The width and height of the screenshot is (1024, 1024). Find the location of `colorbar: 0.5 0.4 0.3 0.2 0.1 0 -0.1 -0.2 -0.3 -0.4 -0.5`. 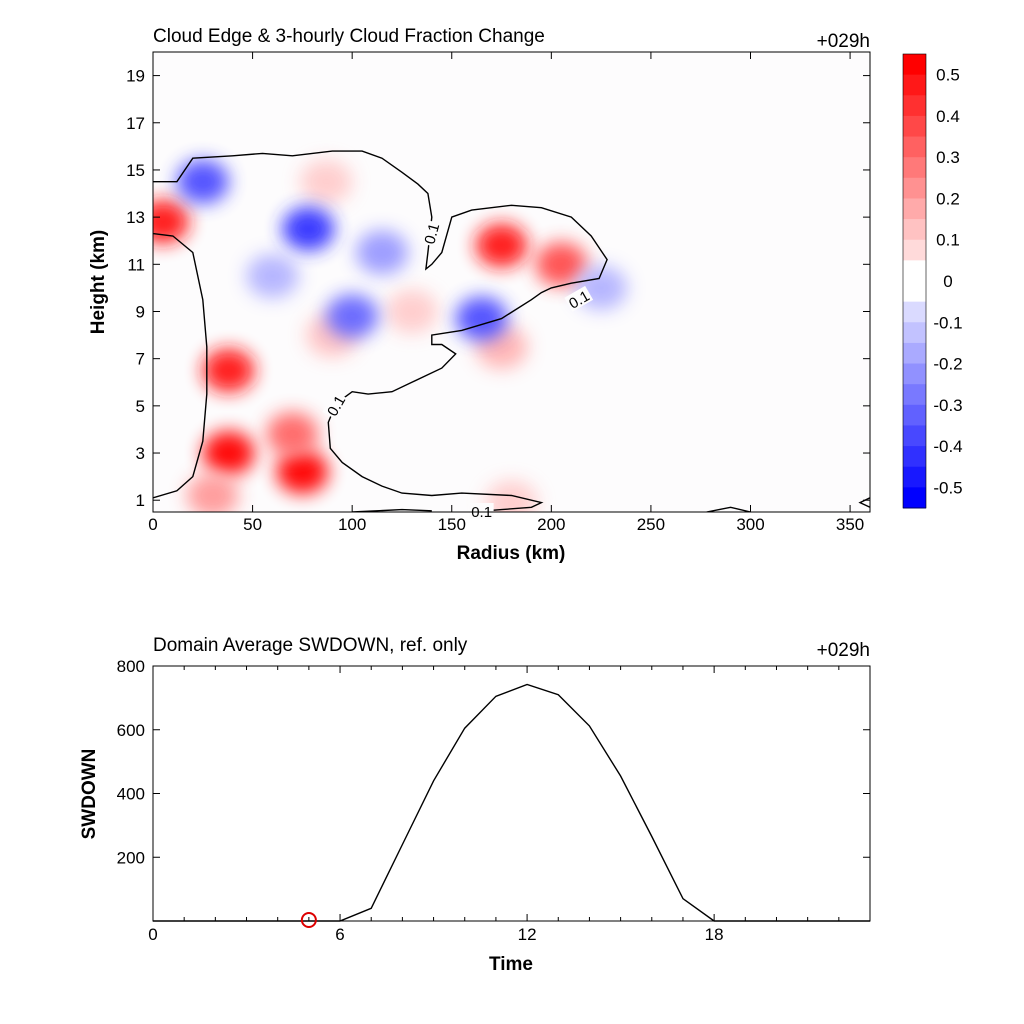

colorbar: 0.5 0.4 0.3 0.2 0.1 0 -0.1 -0.2 -0.3 -0.4 -0.5 is located at coordinates (932, 281).